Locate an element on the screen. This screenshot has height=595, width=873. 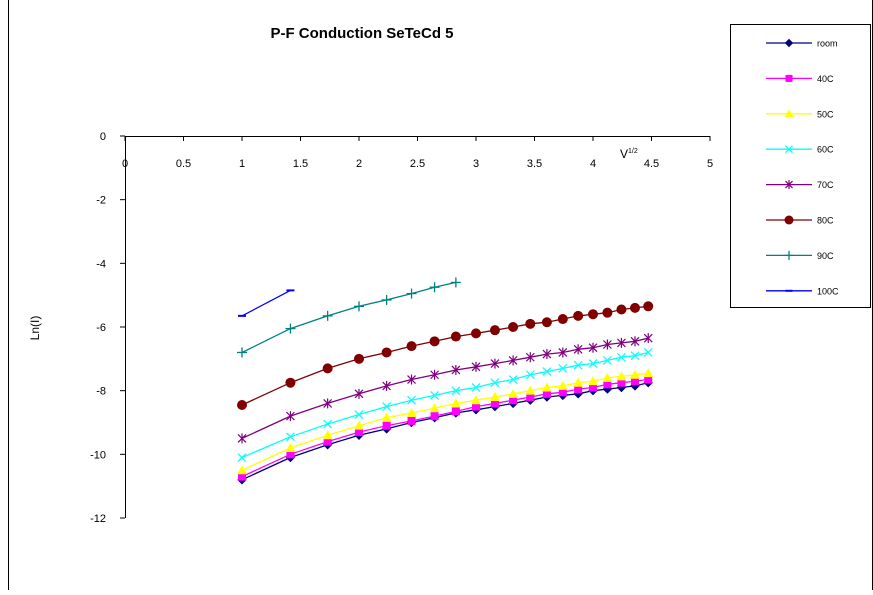
x-tick-label: 0.5 is located at coordinates (183, 164).